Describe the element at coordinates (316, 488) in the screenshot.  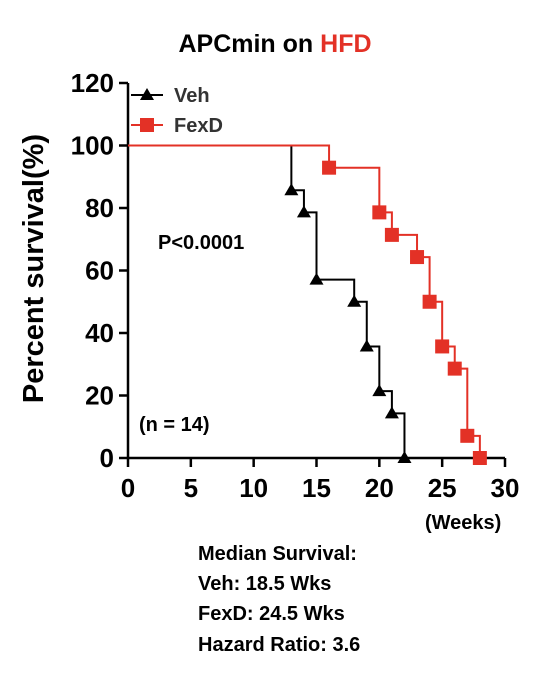
I see `x-tick-label: 15` at that location.